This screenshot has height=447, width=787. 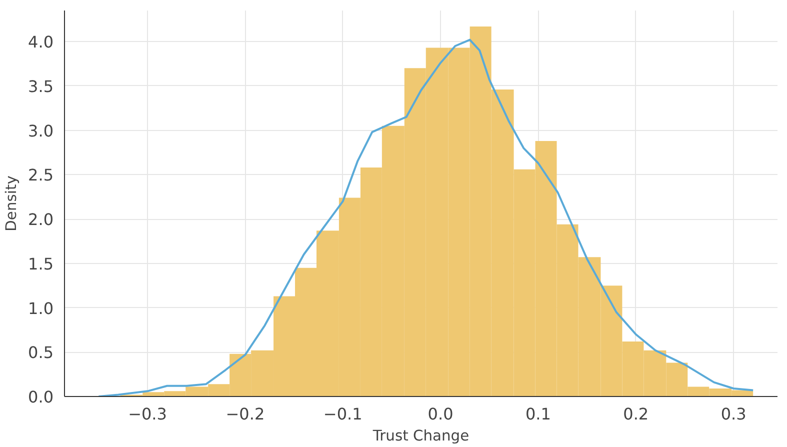 What do you see at coordinates (147, 414) in the screenshot?
I see `x-tick-label: −0.3` at bounding box center [147, 414].